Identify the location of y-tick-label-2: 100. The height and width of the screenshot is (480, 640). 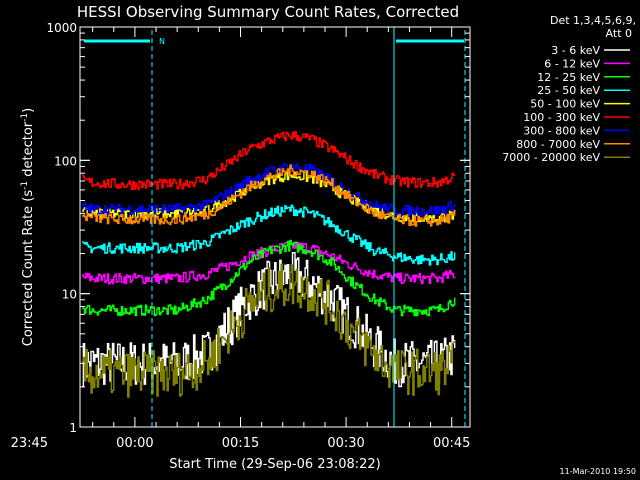
(65, 161).